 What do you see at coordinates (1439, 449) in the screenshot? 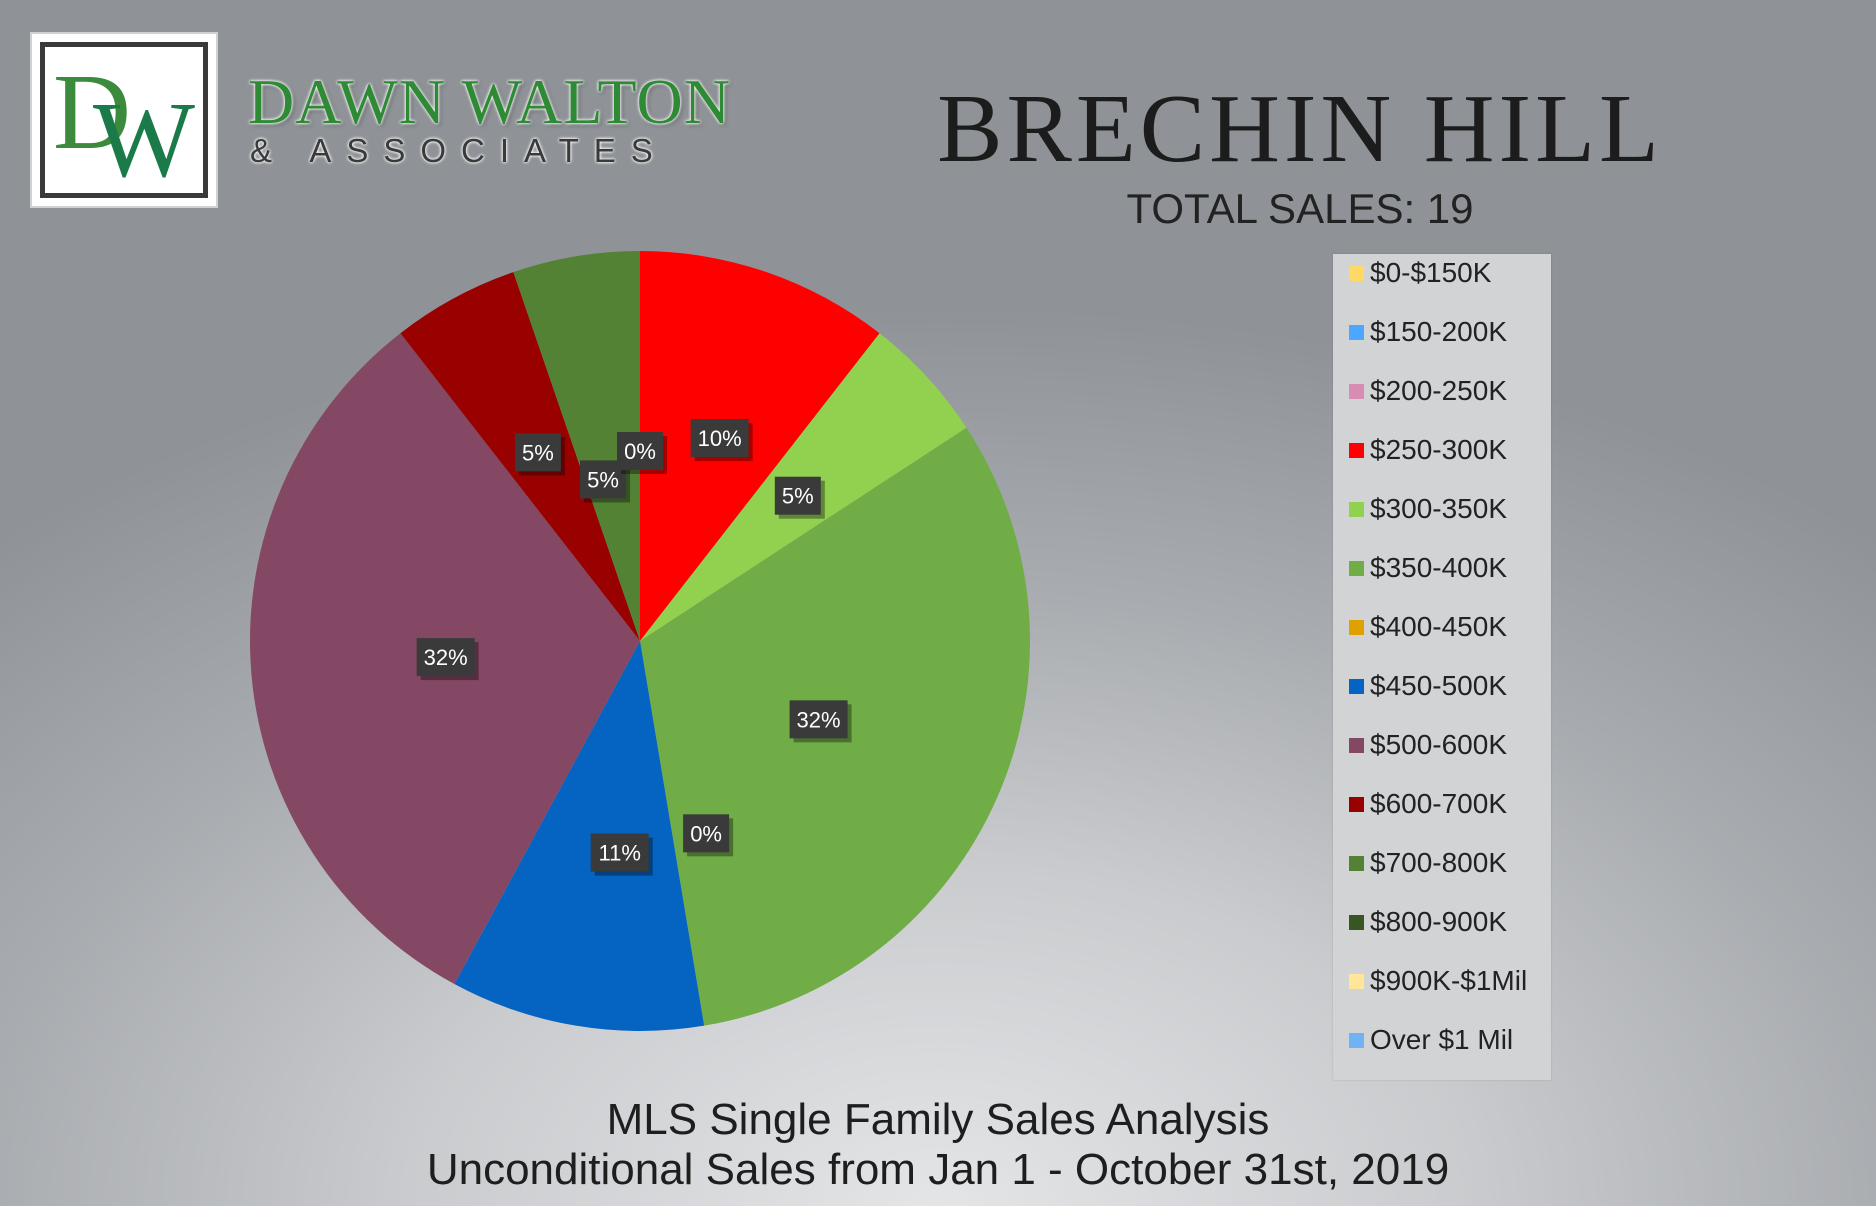
I see `legend-label: $250-300K` at bounding box center [1439, 449].